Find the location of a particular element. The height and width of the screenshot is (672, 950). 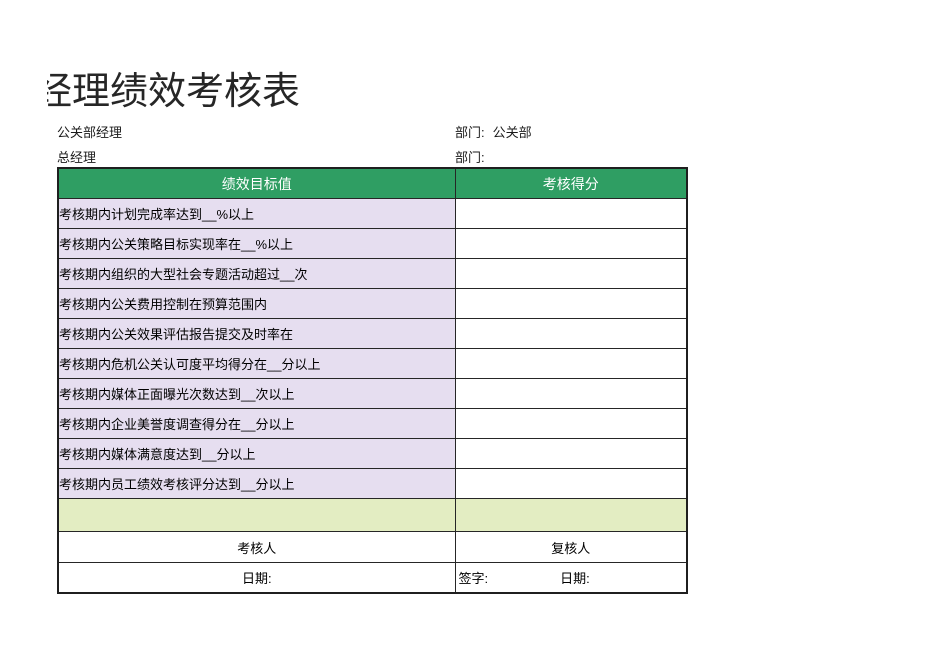

assessor-cell: 考核人 is located at coordinates (257, 547).